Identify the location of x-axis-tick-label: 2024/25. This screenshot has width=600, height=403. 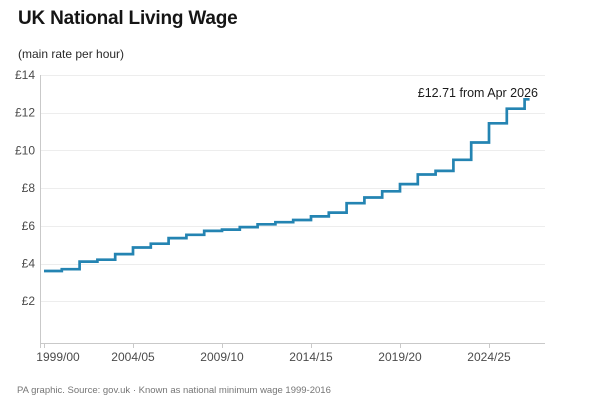
(489, 357).